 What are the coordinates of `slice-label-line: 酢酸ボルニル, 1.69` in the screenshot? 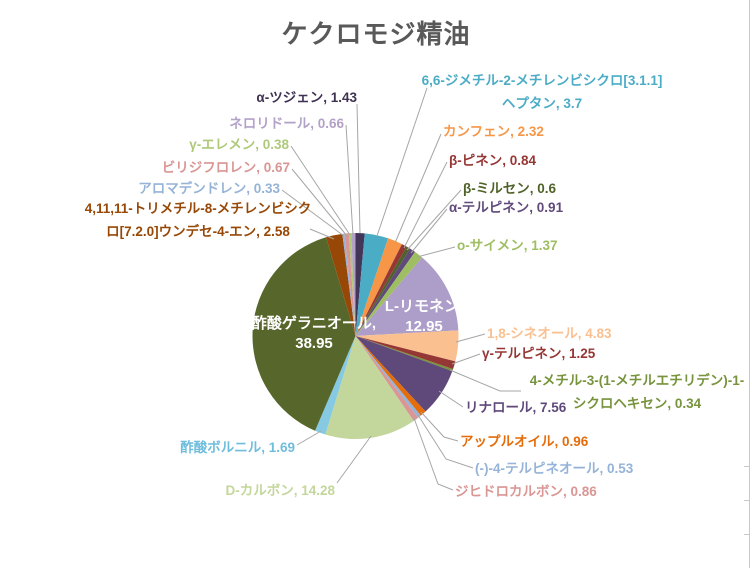 It's located at (237, 447).